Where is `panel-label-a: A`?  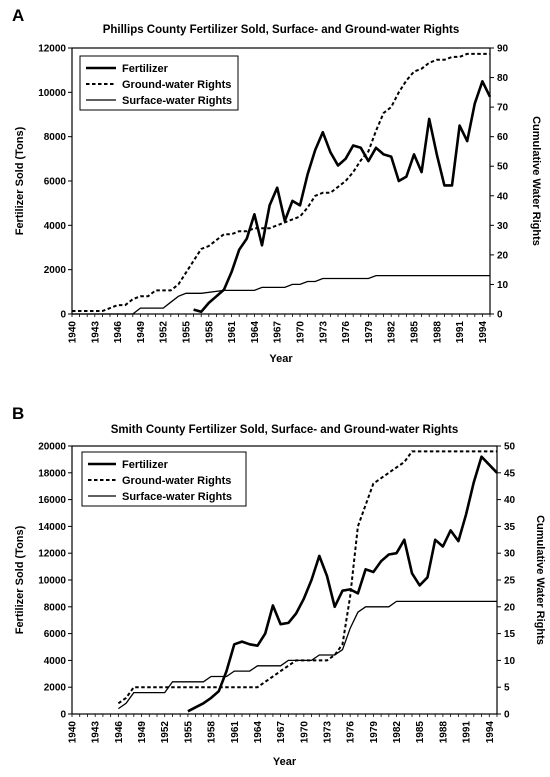 panel-label-a: A is located at coordinates (18, 15).